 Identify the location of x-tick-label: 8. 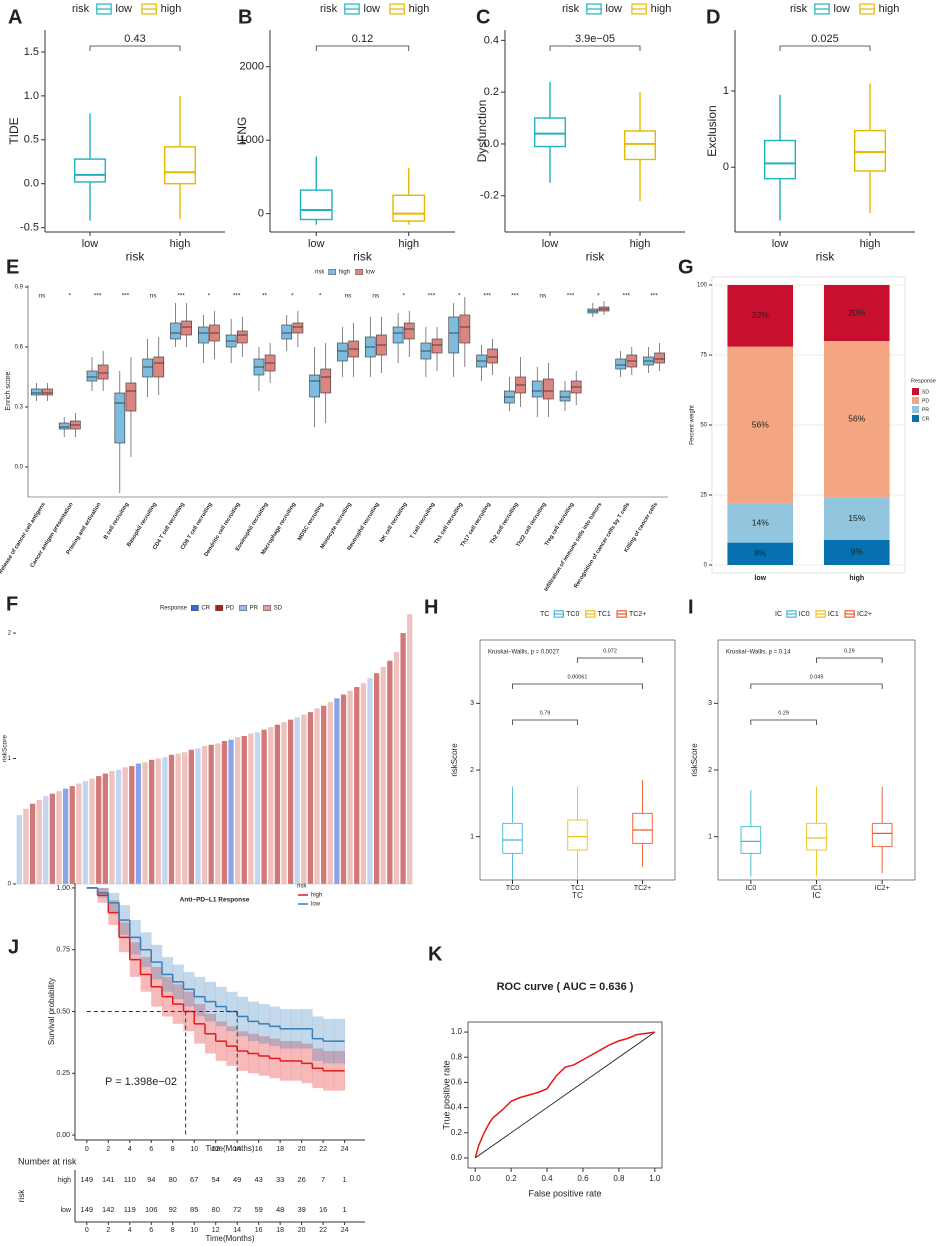
(173, 1149).